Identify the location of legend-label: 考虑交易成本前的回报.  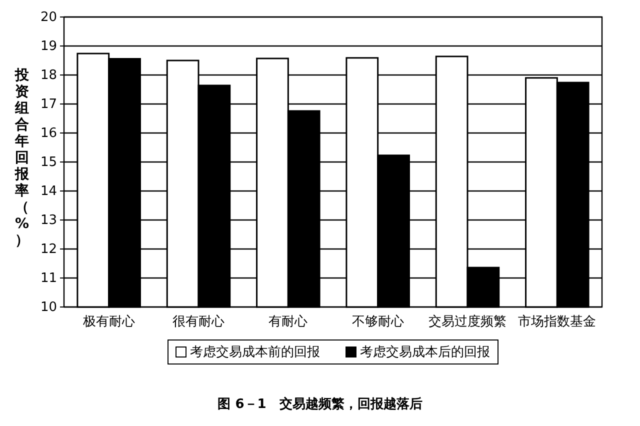
(255, 352).